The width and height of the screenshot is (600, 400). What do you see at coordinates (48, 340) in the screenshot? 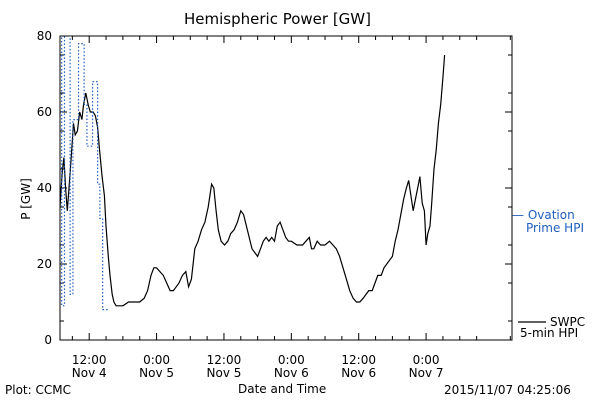
I see `y-tick-label: 0` at bounding box center [48, 340].